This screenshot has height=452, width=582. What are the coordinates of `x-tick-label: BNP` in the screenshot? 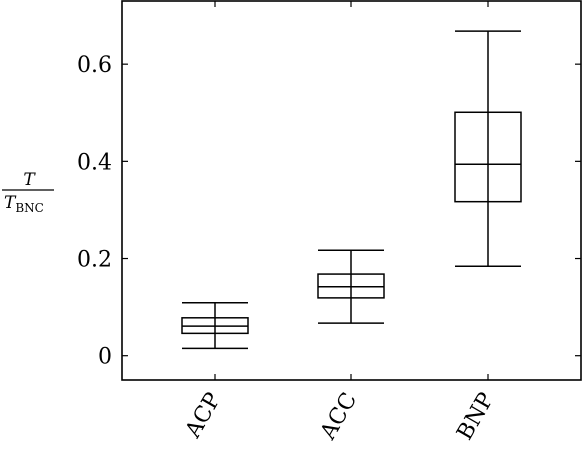 It's located at (475, 416).